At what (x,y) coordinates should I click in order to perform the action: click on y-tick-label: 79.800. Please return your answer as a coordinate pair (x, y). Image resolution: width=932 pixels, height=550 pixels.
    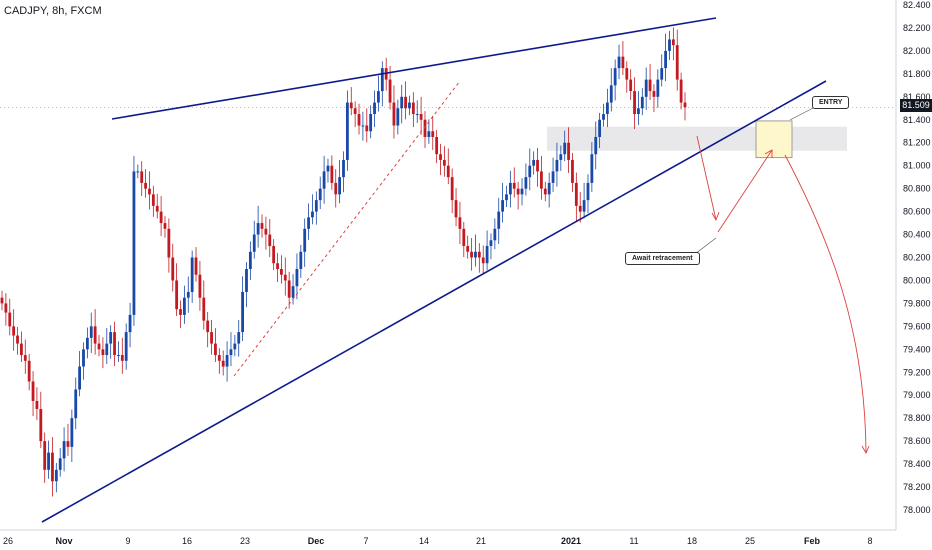
    Looking at the image, I should click on (917, 303).